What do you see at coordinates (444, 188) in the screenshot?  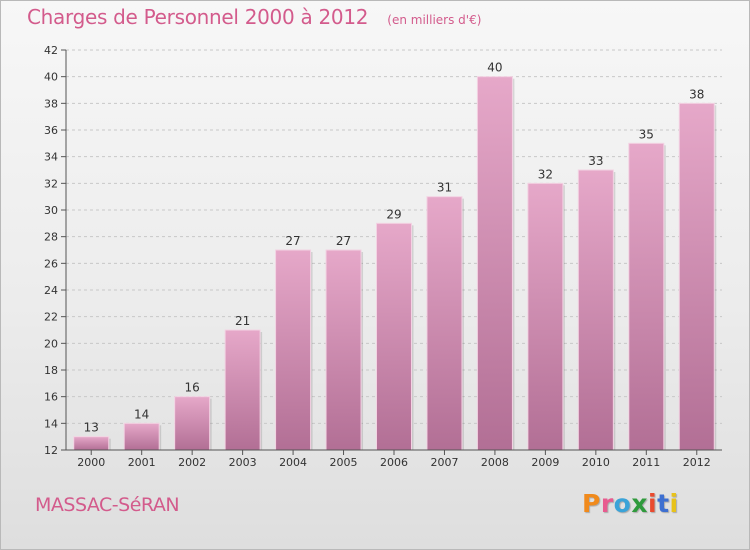 I see `value-label: 31` at bounding box center [444, 188].